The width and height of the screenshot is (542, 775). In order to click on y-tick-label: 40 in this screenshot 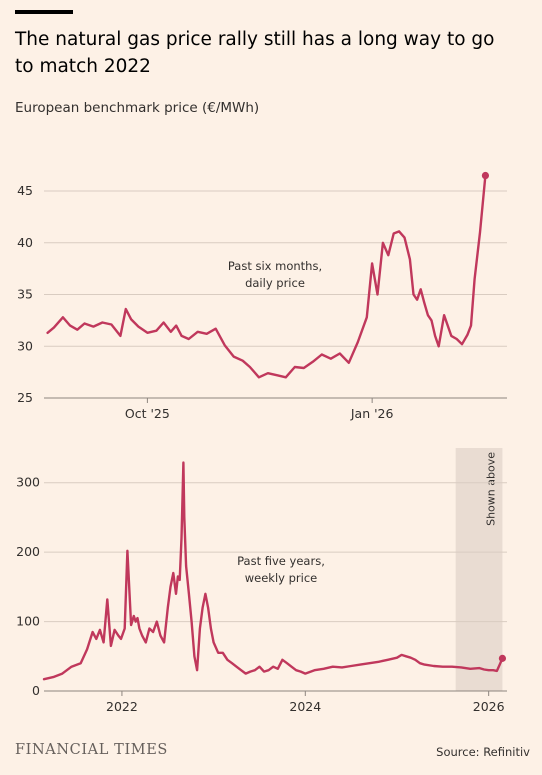, I will do `click(25, 242)`.